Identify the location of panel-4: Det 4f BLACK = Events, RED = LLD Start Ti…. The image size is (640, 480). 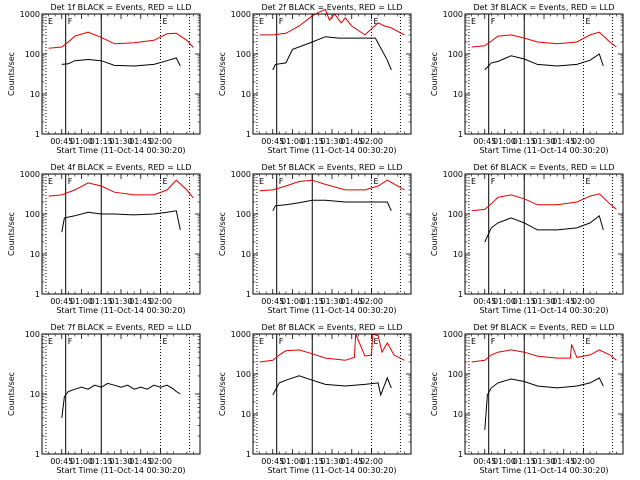
(104, 239).